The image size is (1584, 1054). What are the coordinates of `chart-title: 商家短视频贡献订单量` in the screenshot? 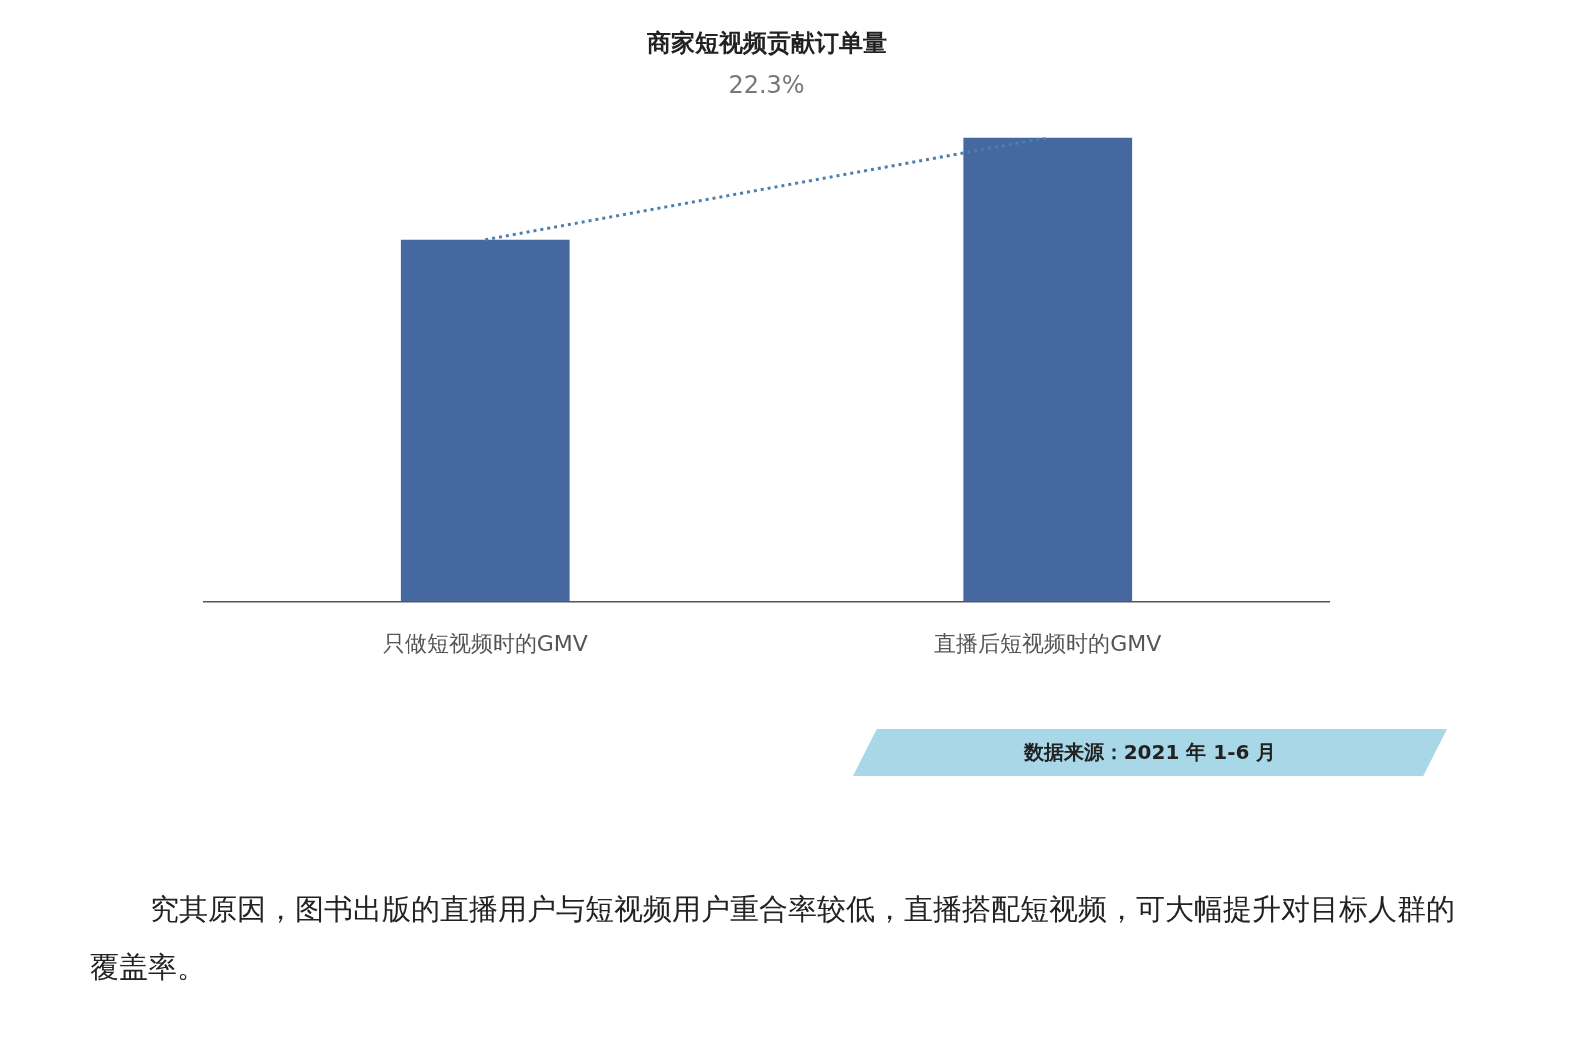 It's located at (766, 42).